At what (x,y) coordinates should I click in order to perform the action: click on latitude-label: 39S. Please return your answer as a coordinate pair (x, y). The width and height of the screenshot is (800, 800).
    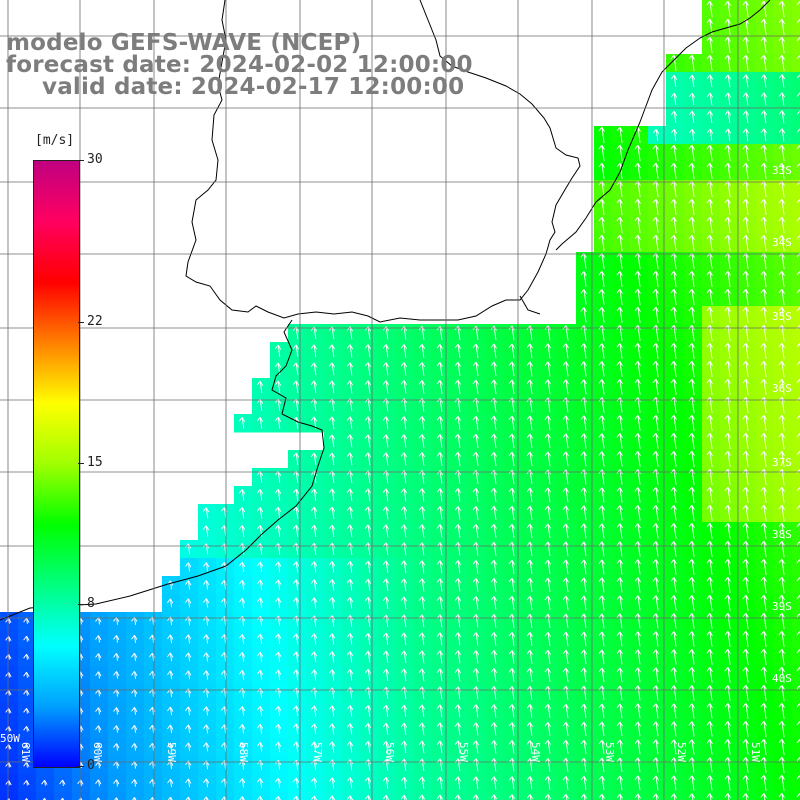
    Looking at the image, I should click on (782, 606).